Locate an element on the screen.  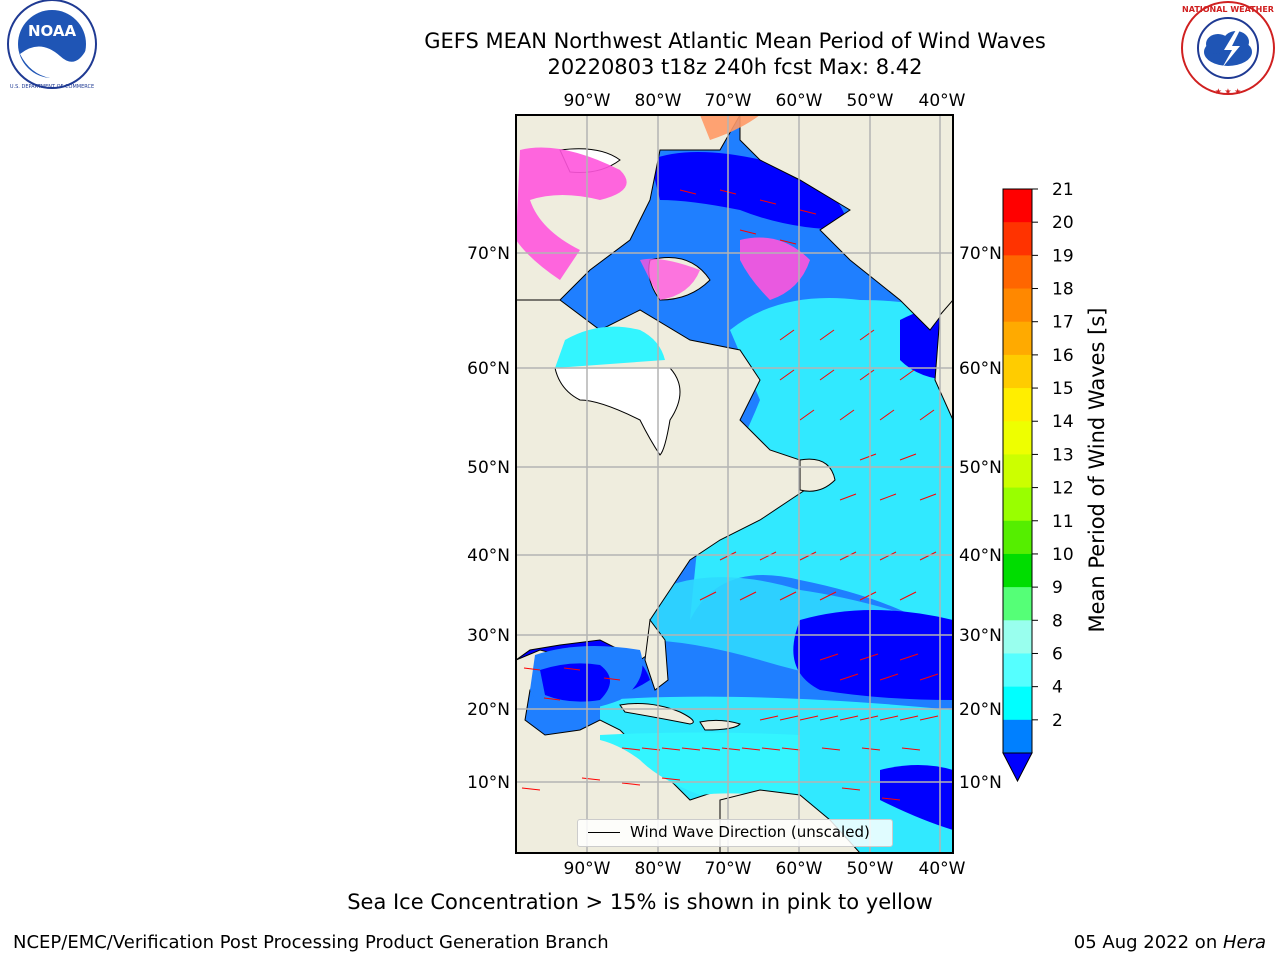
nws-logo: NATIONAL WEATHER ★ ★ ★ is located at coordinates (1228, 48).